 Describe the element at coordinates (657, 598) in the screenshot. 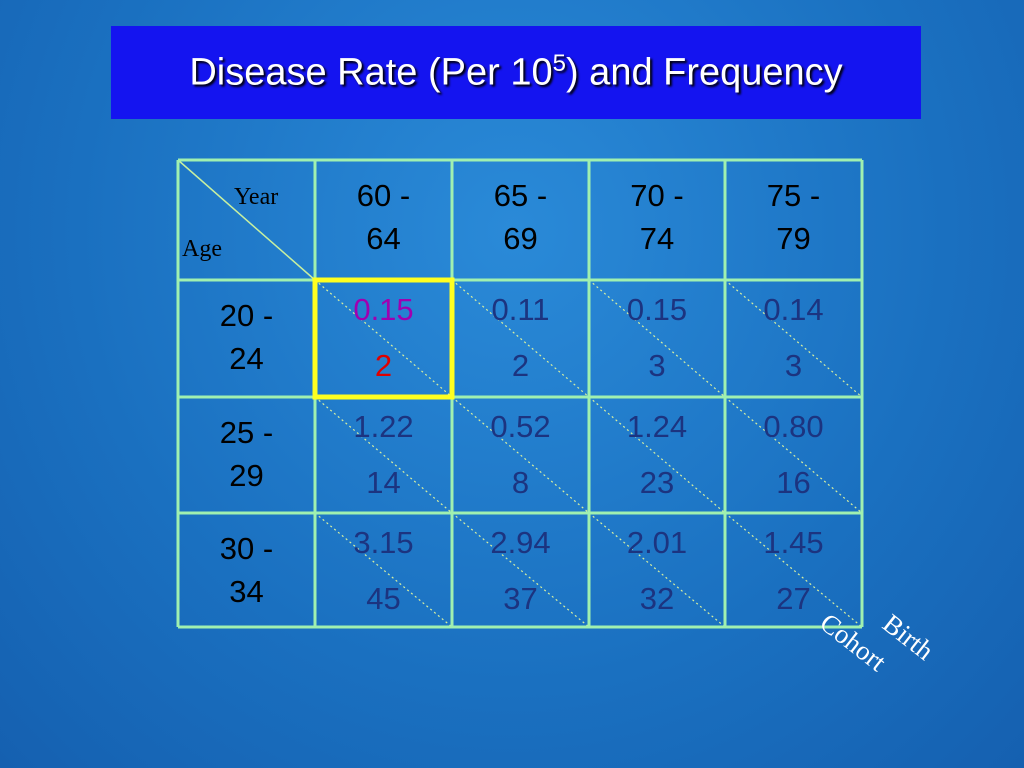

I see `count: 32` at that location.